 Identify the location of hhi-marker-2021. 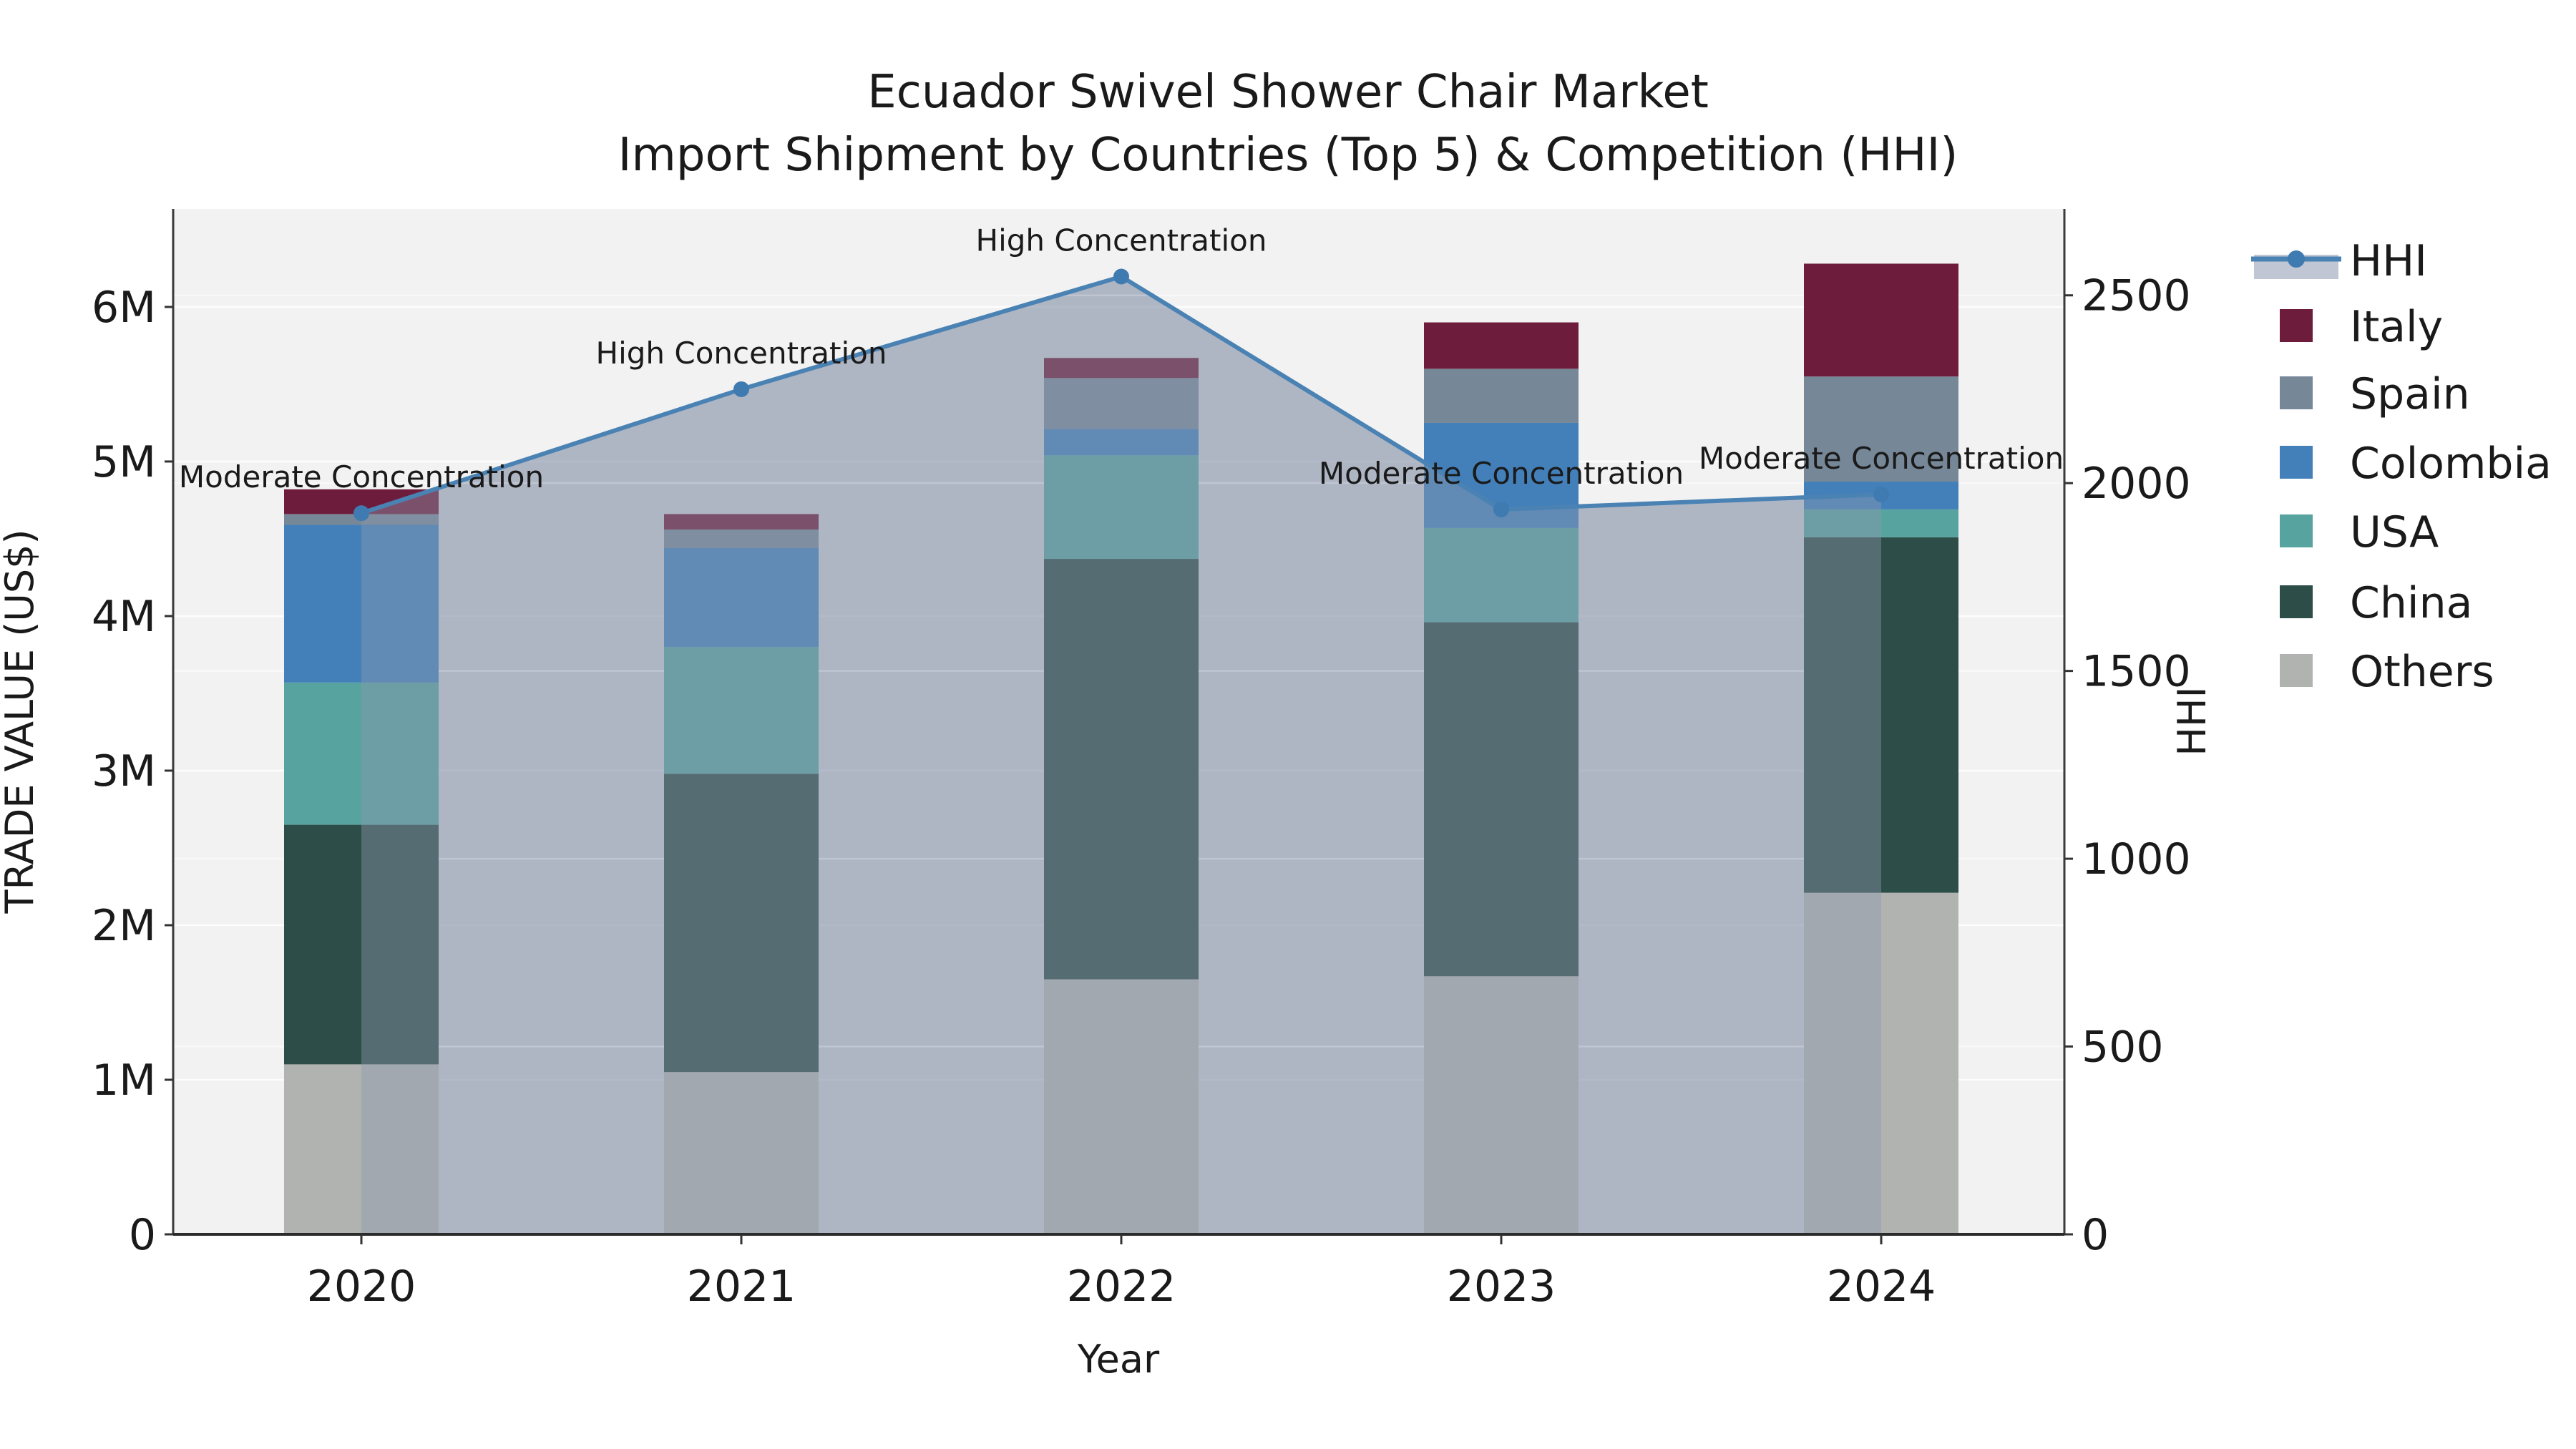
(741, 389).